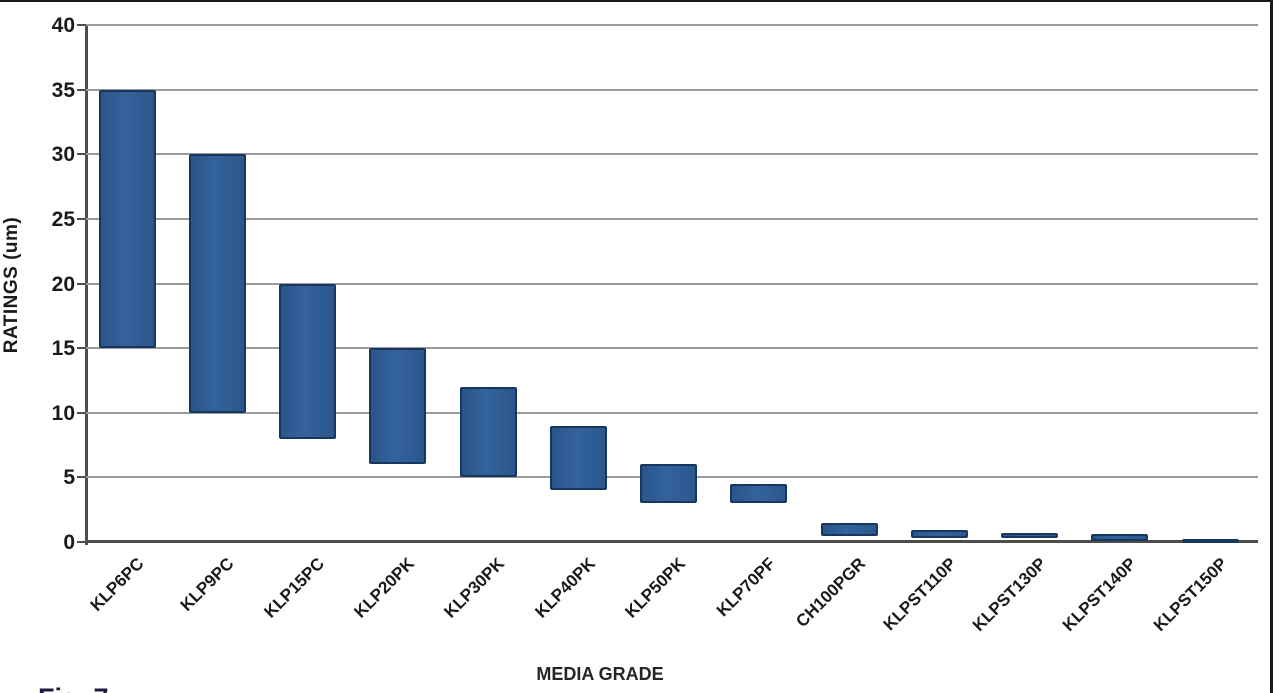 This screenshot has height=693, width=1273. I want to click on x-tick-label: KLP70PF, so click(746, 587).